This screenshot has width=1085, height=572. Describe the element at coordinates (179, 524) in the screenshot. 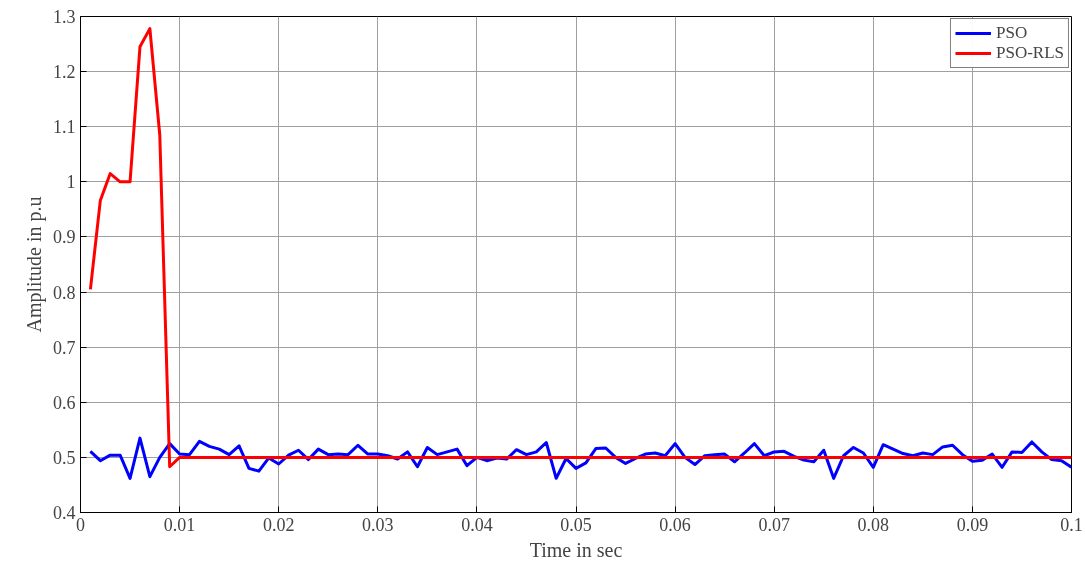

I see `x-tick-label: 0.01` at that location.